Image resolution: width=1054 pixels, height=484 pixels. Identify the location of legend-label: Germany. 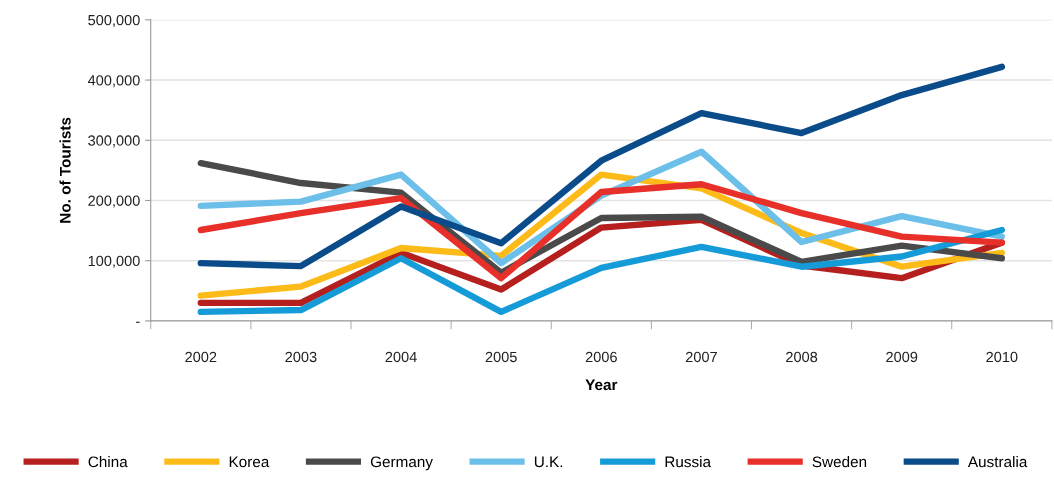
(401, 463).